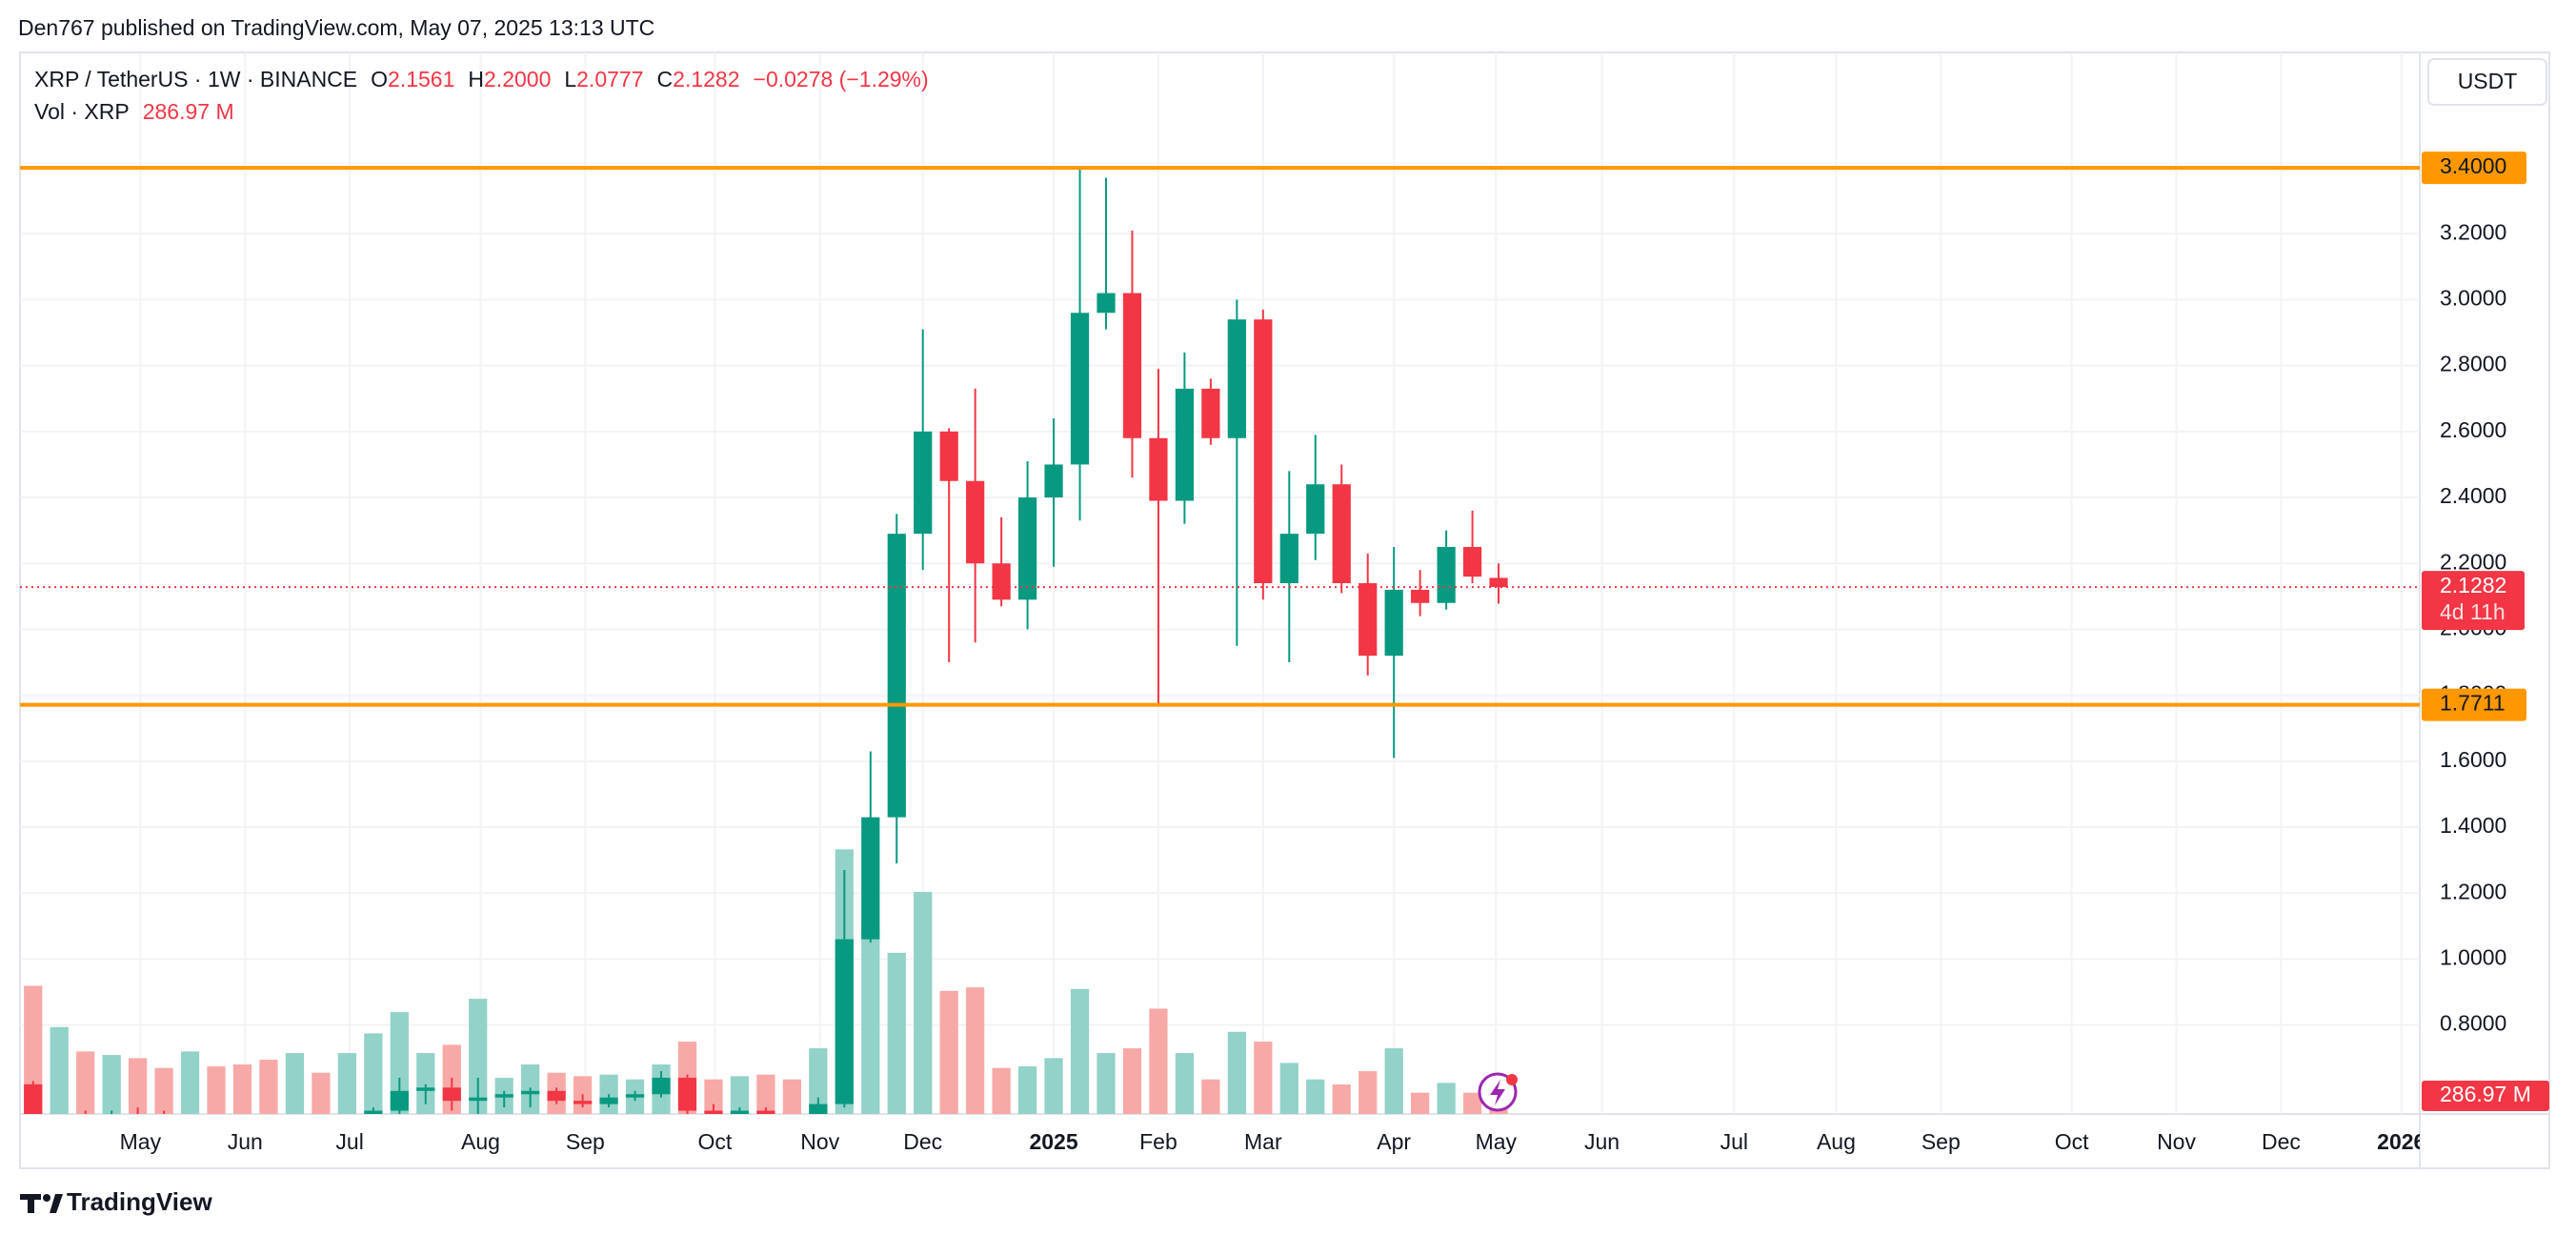 This screenshot has width=2576, height=1235. What do you see at coordinates (585, 1141) in the screenshot?
I see `x-tick-label: Sep` at bounding box center [585, 1141].